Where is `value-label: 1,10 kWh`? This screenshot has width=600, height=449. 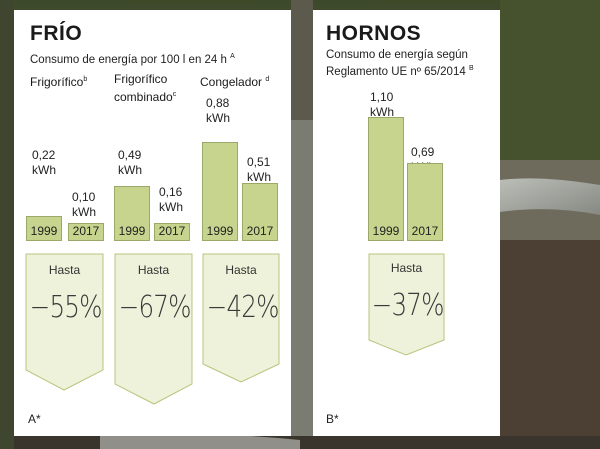
value-label: 1,10 kWh is located at coordinates (382, 104).